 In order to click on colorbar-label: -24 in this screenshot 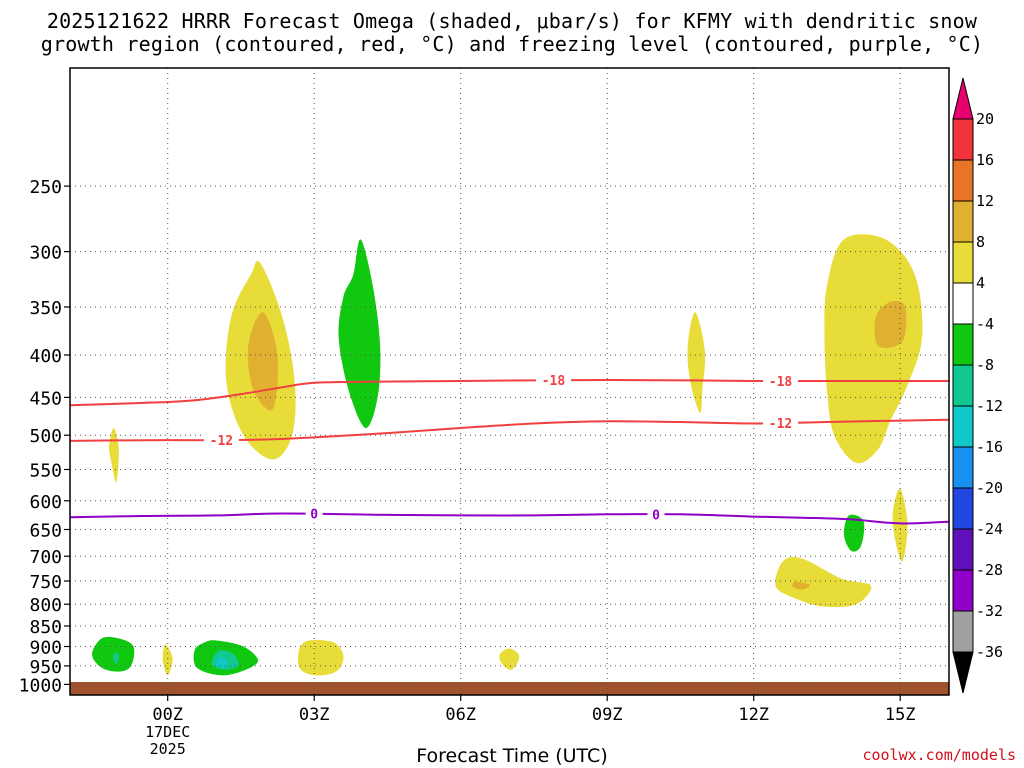, I will do `click(989, 529)`.